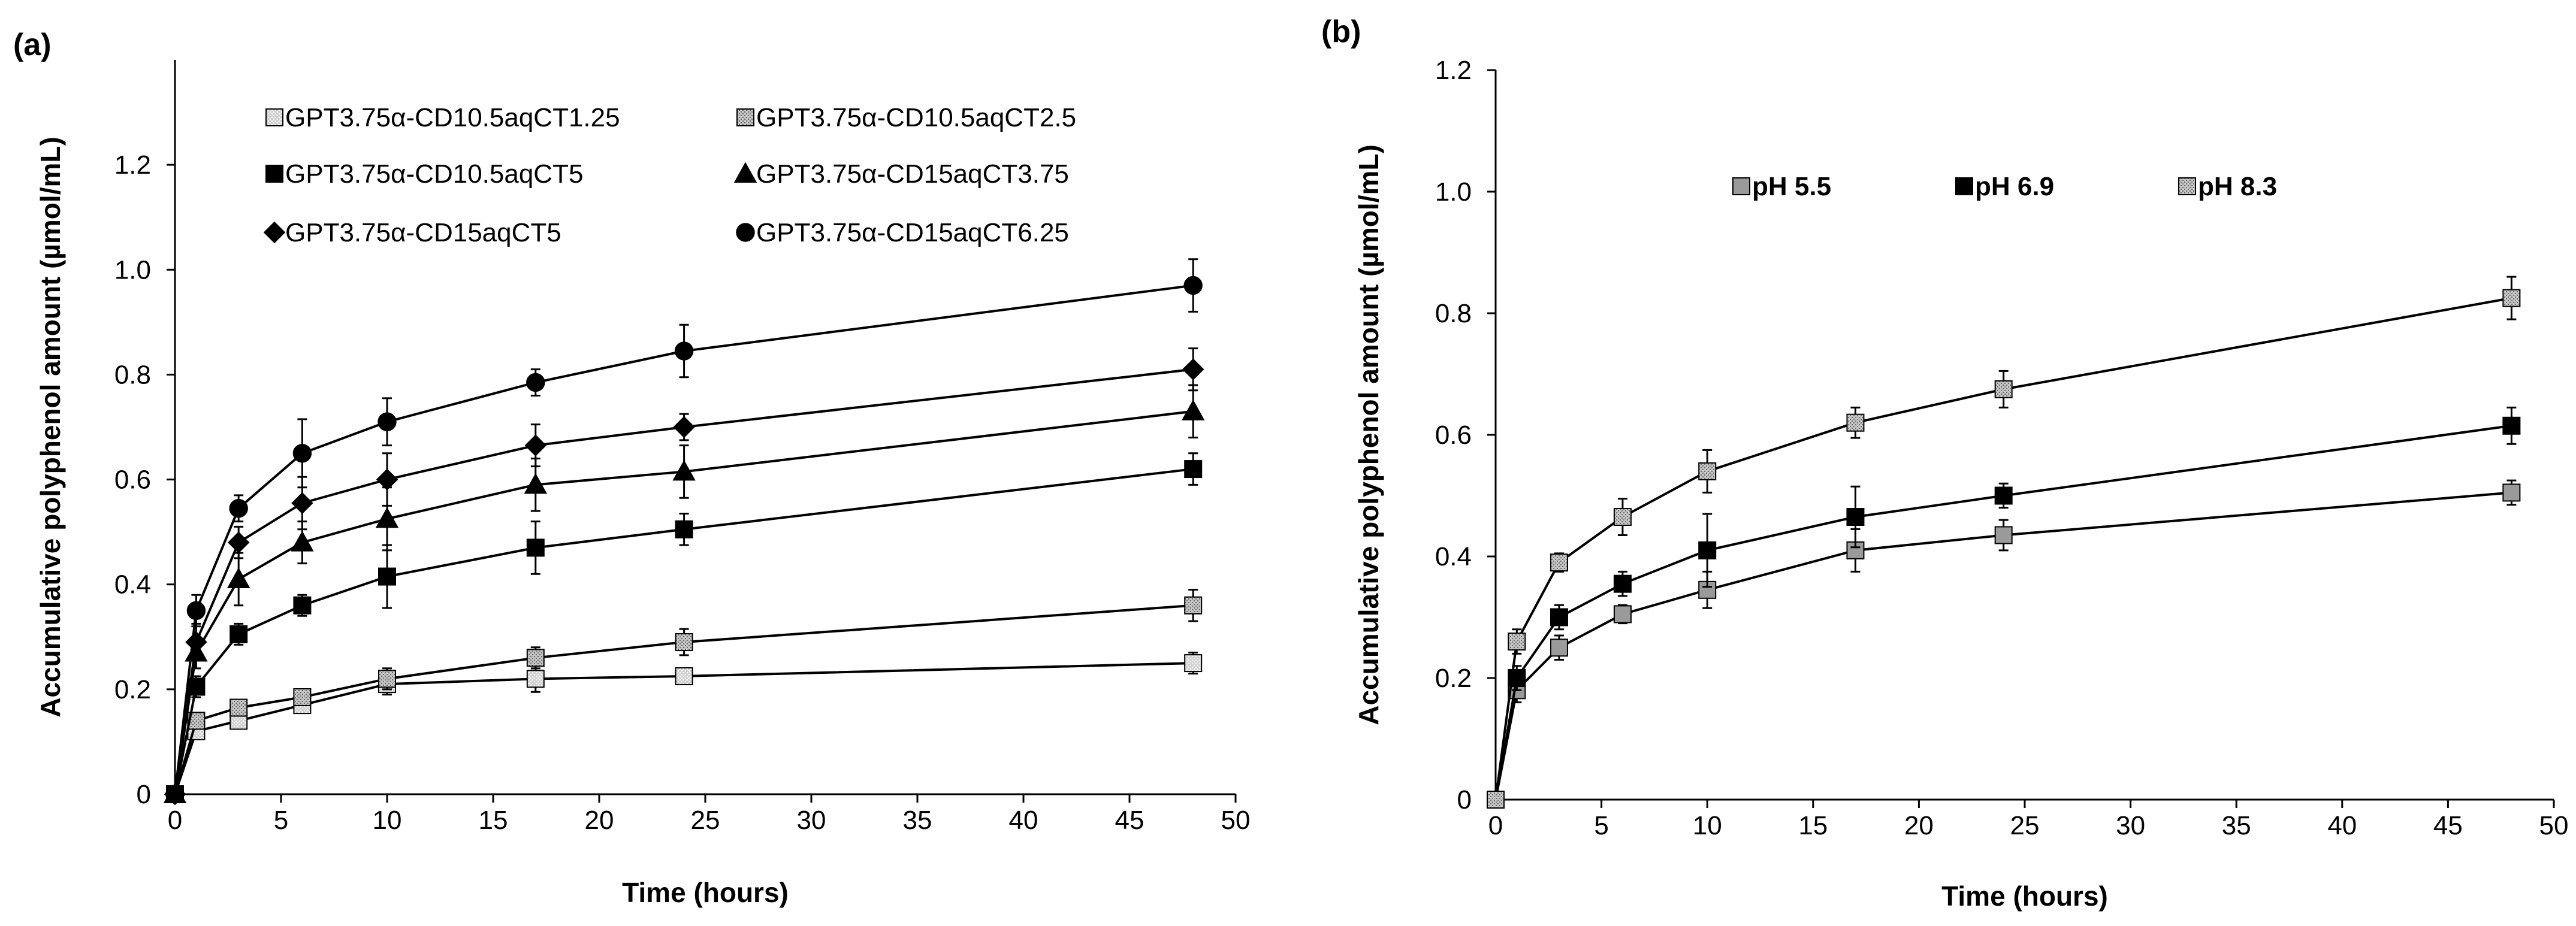  What do you see at coordinates (913, 232) in the screenshot?
I see `legend-label: GPT3.75α-CD15aqCT6.25` at bounding box center [913, 232].